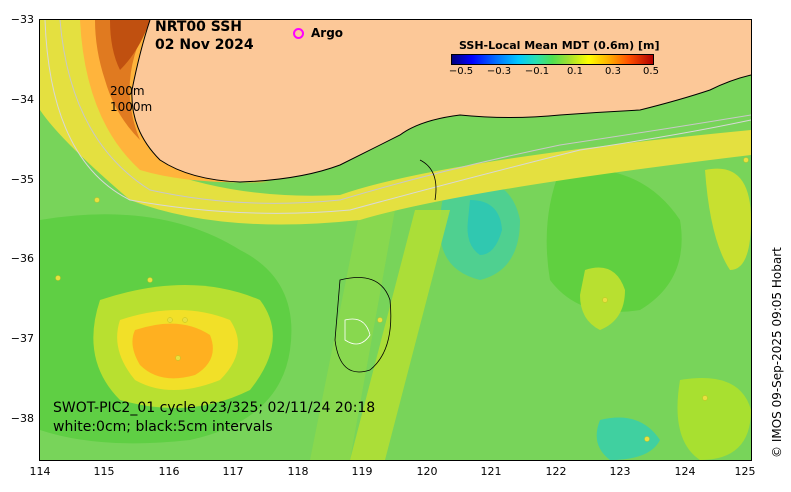 This screenshot has height=492, width=791. What do you see at coordinates (204, 45) in the screenshot?
I see `map-date: 02 Nov 2024` at bounding box center [204, 45].